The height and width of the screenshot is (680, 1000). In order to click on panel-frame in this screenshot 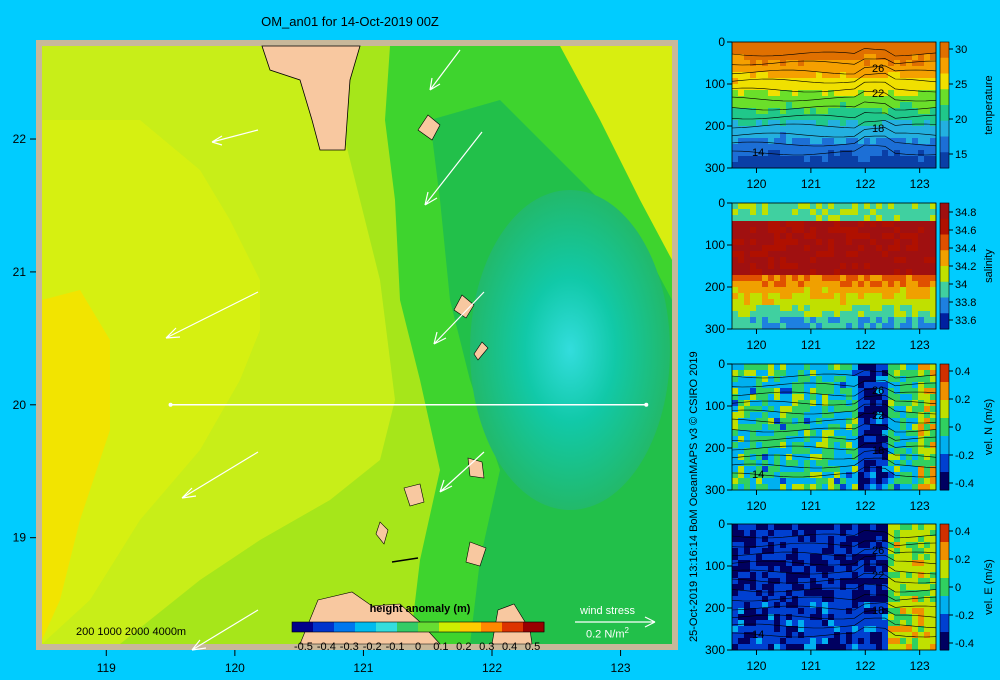, I will do `click(834, 266)`.